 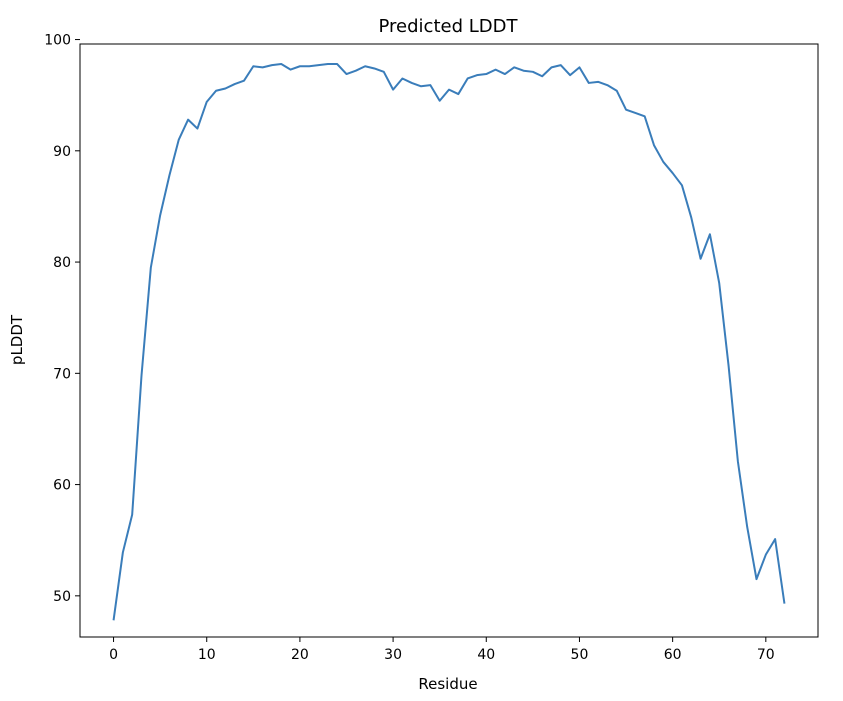 What do you see at coordinates (207, 655) in the screenshot?
I see `x-tick-label: 10` at bounding box center [207, 655].